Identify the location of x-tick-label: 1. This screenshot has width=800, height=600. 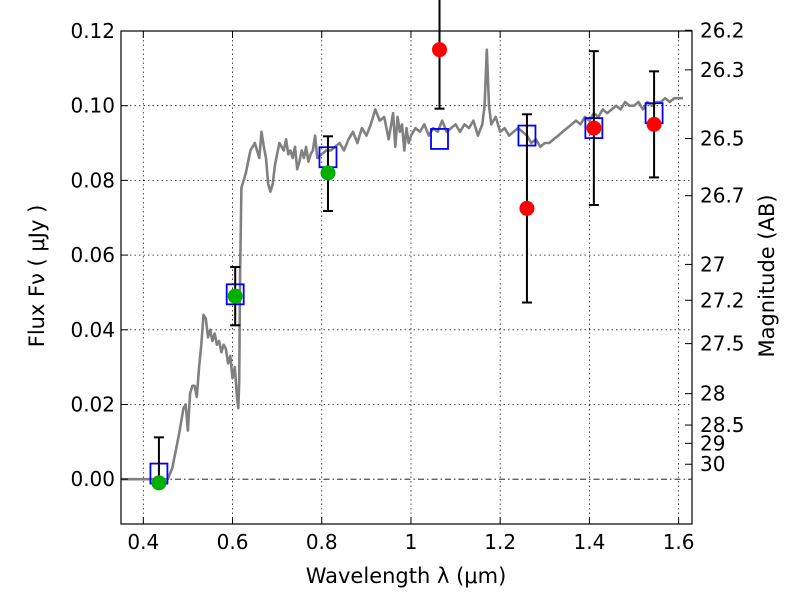
(411, 542).